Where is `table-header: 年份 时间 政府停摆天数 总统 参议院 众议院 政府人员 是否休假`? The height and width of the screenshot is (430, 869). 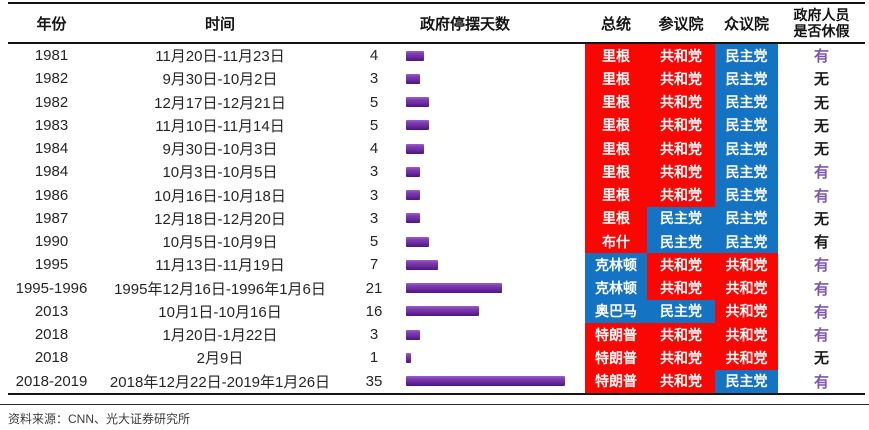 table-header: 年份 时间 政府停摆天数 总统 参议院 众议院 政府人员 是否休假 is located at coordinates (436, 23).